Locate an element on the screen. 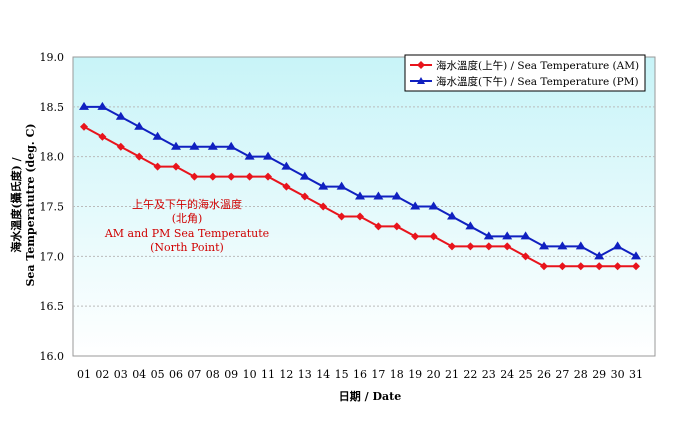 The image size is (684, 424). annotation-line: (北角) is located at coordinates (187, 218).